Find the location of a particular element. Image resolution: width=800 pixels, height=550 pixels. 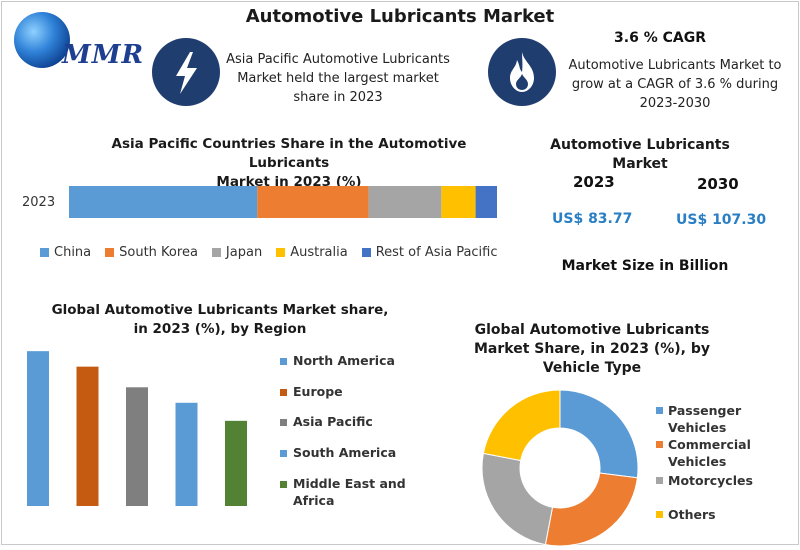

legend-item-south-korea: South Korea is located at coordinates (151, 252).